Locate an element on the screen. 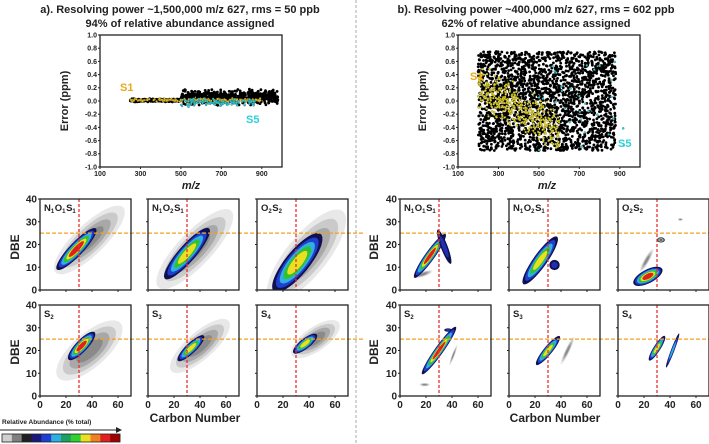 The image size is (709, 444). y-tick-label: 20 is located at coordinates (32, 245).